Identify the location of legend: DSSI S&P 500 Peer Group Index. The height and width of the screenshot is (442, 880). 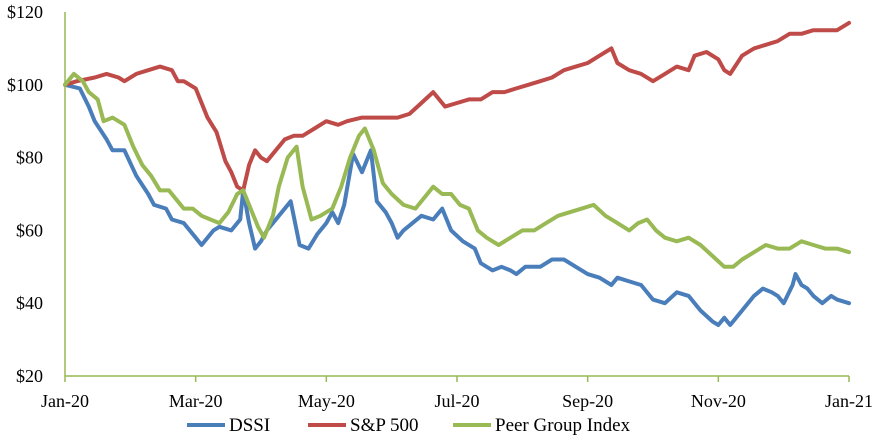
(409, 425).